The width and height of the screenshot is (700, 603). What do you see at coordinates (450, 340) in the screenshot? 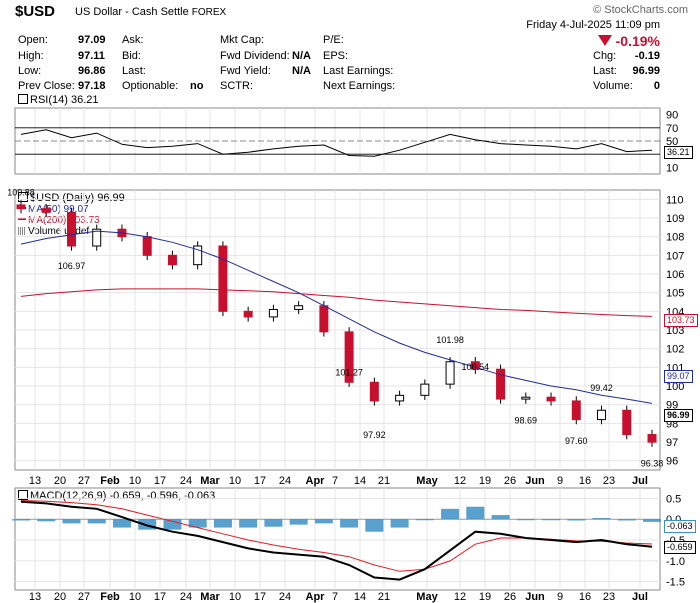
I see `price-annotation: 101.98` at bounding box center [450, 340].